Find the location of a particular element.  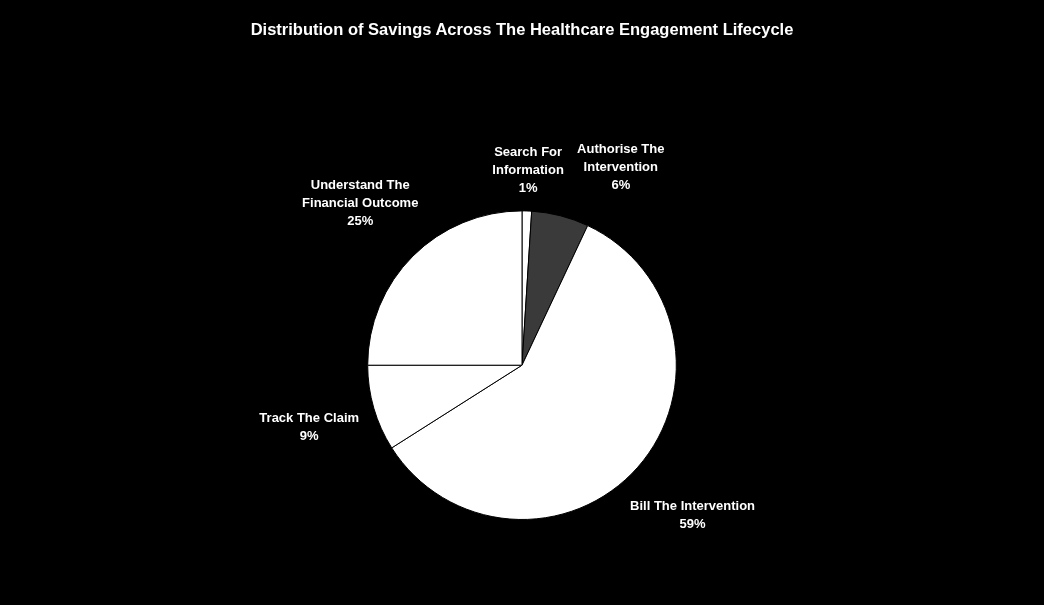

chart-title: Distribution of Savings Across The Healthcare Engagement Lifecycle is located at coordinates (522, 29).